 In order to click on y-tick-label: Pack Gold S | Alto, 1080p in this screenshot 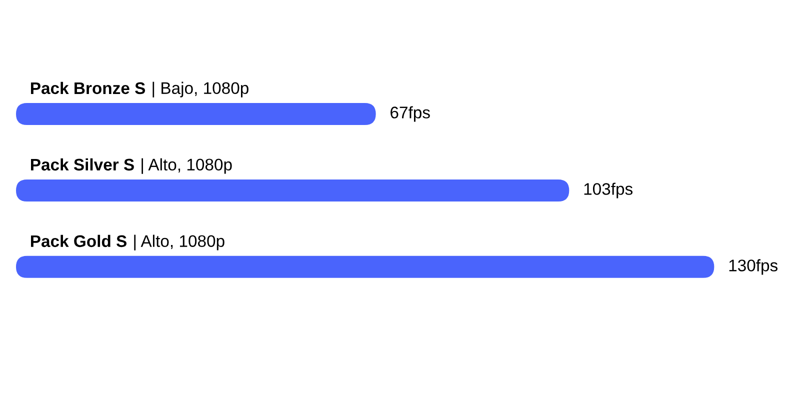, I will do `click(127, 242)`.